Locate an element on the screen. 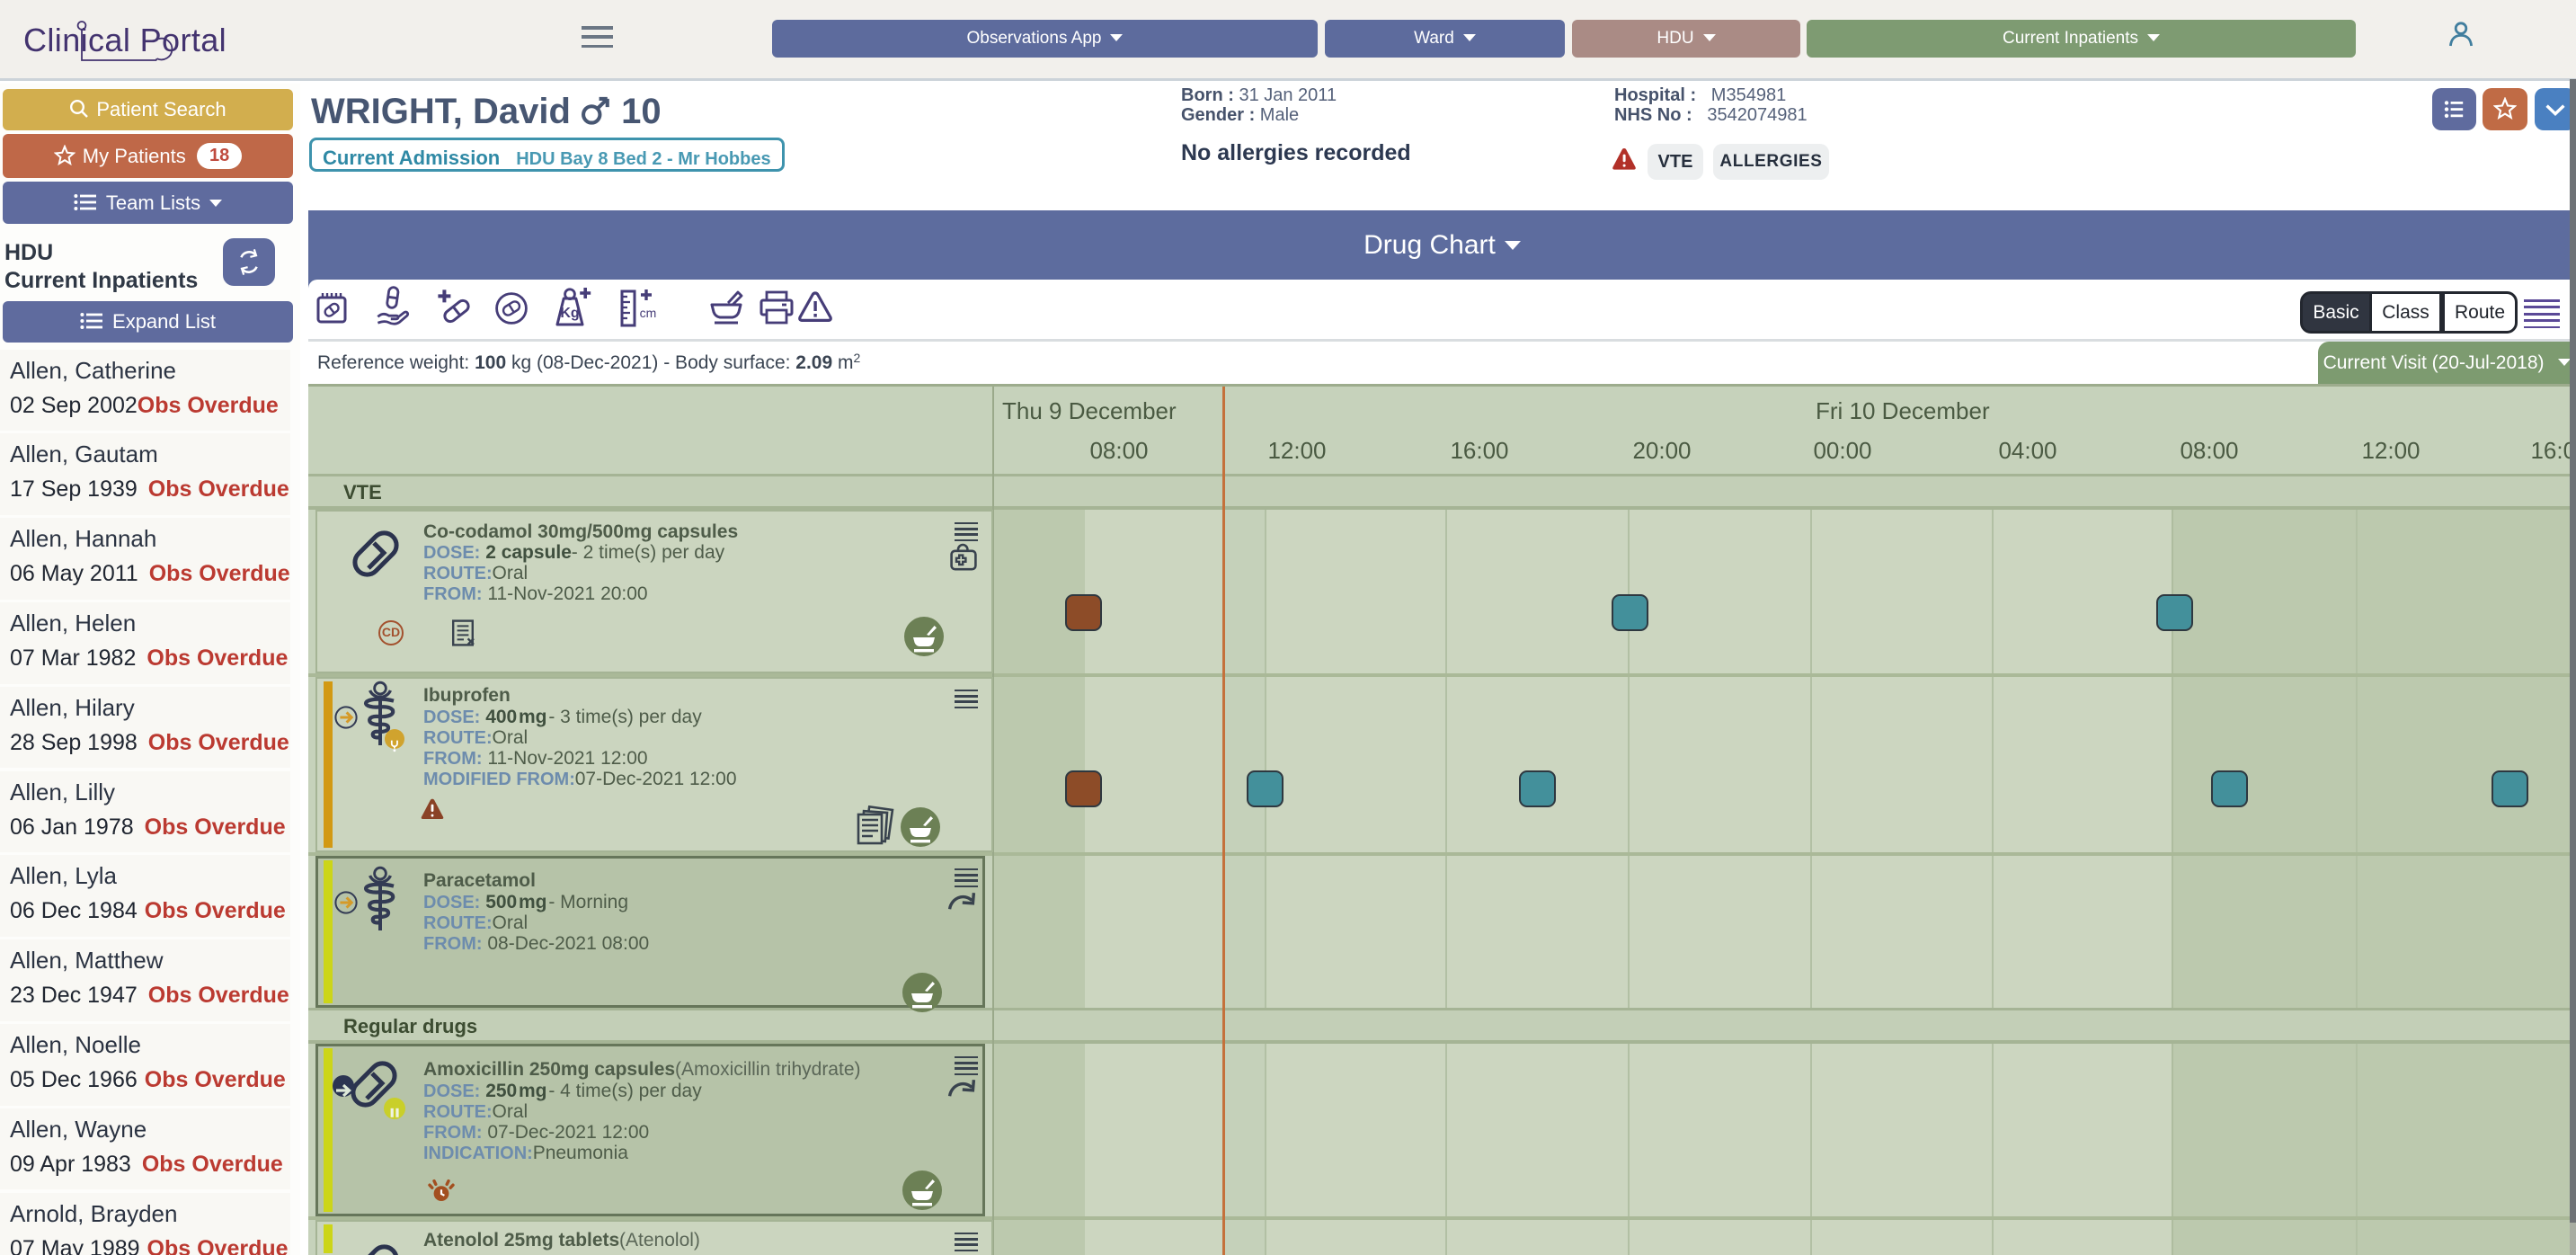  svg-text: cm is located at coordinates (648, 313).